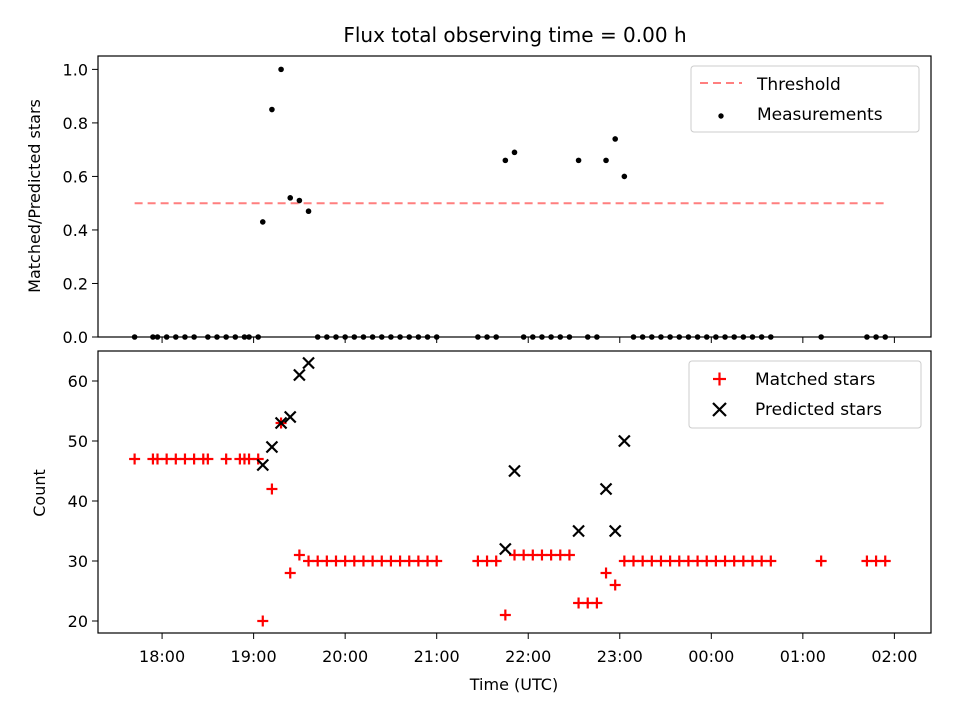 The image size is (960, 720). I want to click on count-x-tick-label: 21:00, so click(437, 656).